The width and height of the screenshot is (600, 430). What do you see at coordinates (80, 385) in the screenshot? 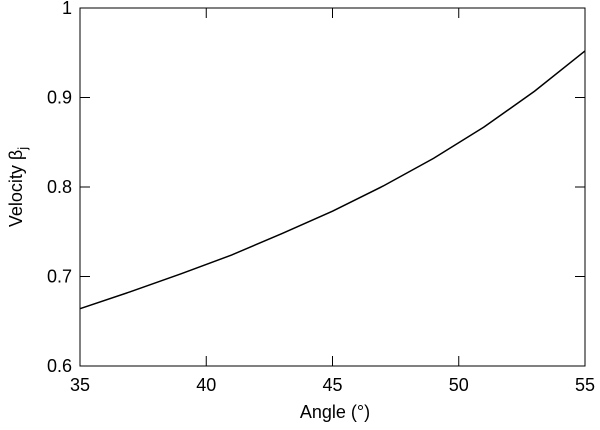
I see `x-tick-label: 35` at bounding box center [80, 385].